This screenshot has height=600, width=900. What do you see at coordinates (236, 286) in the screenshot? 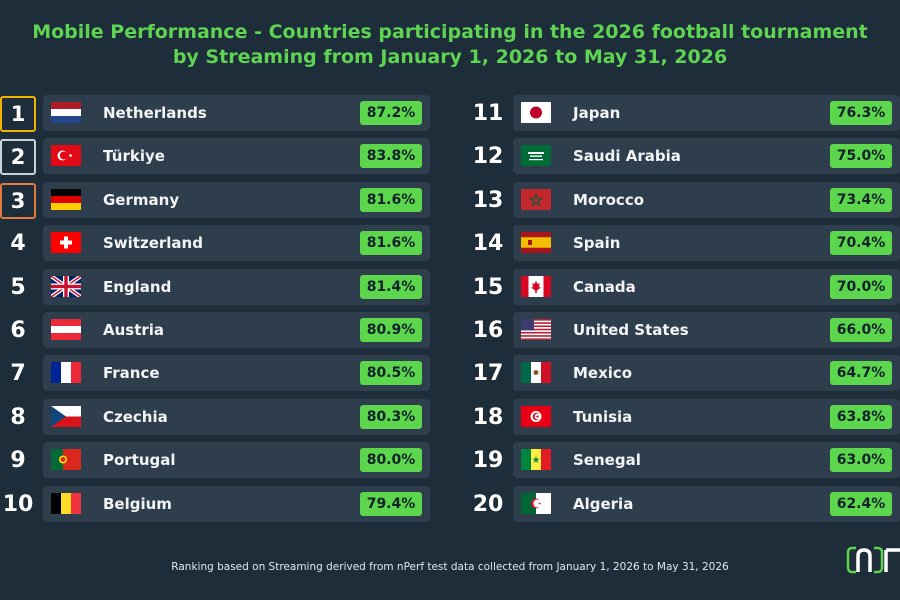
I see `country-bar: England 81.4%` at bounding box center [236, 286].